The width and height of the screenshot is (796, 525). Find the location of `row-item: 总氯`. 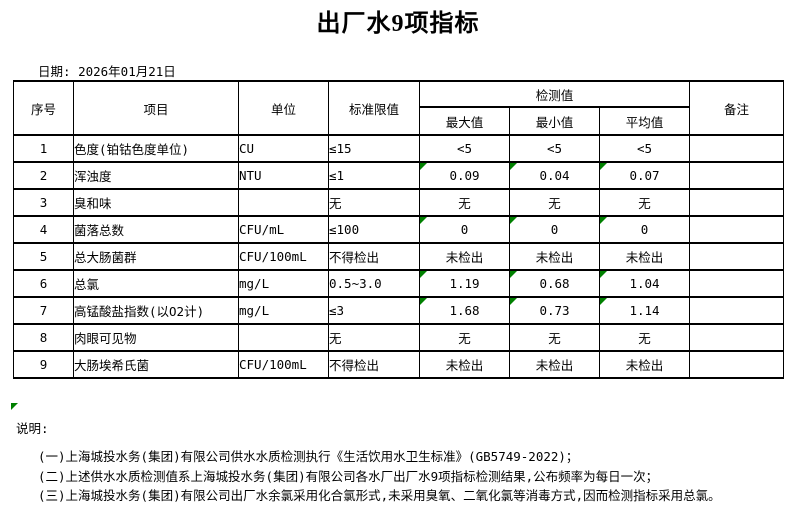

row-item: 总氯 is located at coordinates (156, 283).